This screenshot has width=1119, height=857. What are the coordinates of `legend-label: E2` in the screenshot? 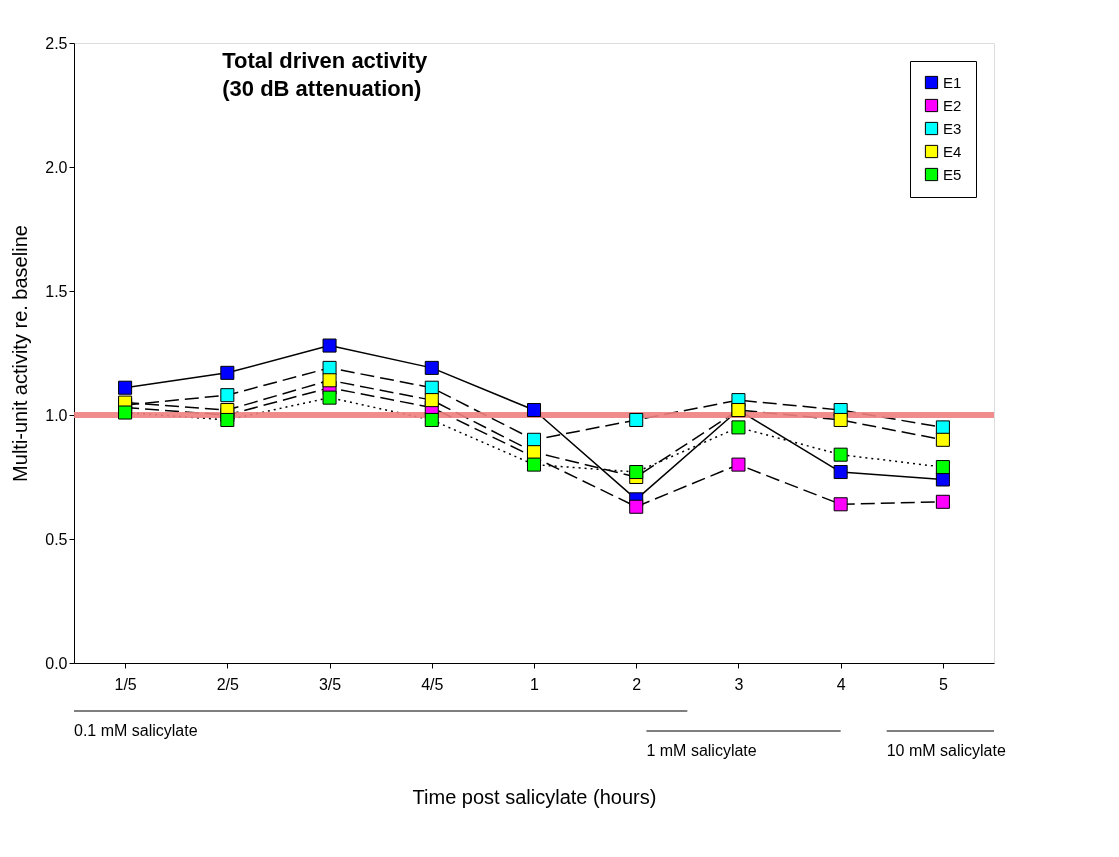 It's located at (952, 105).